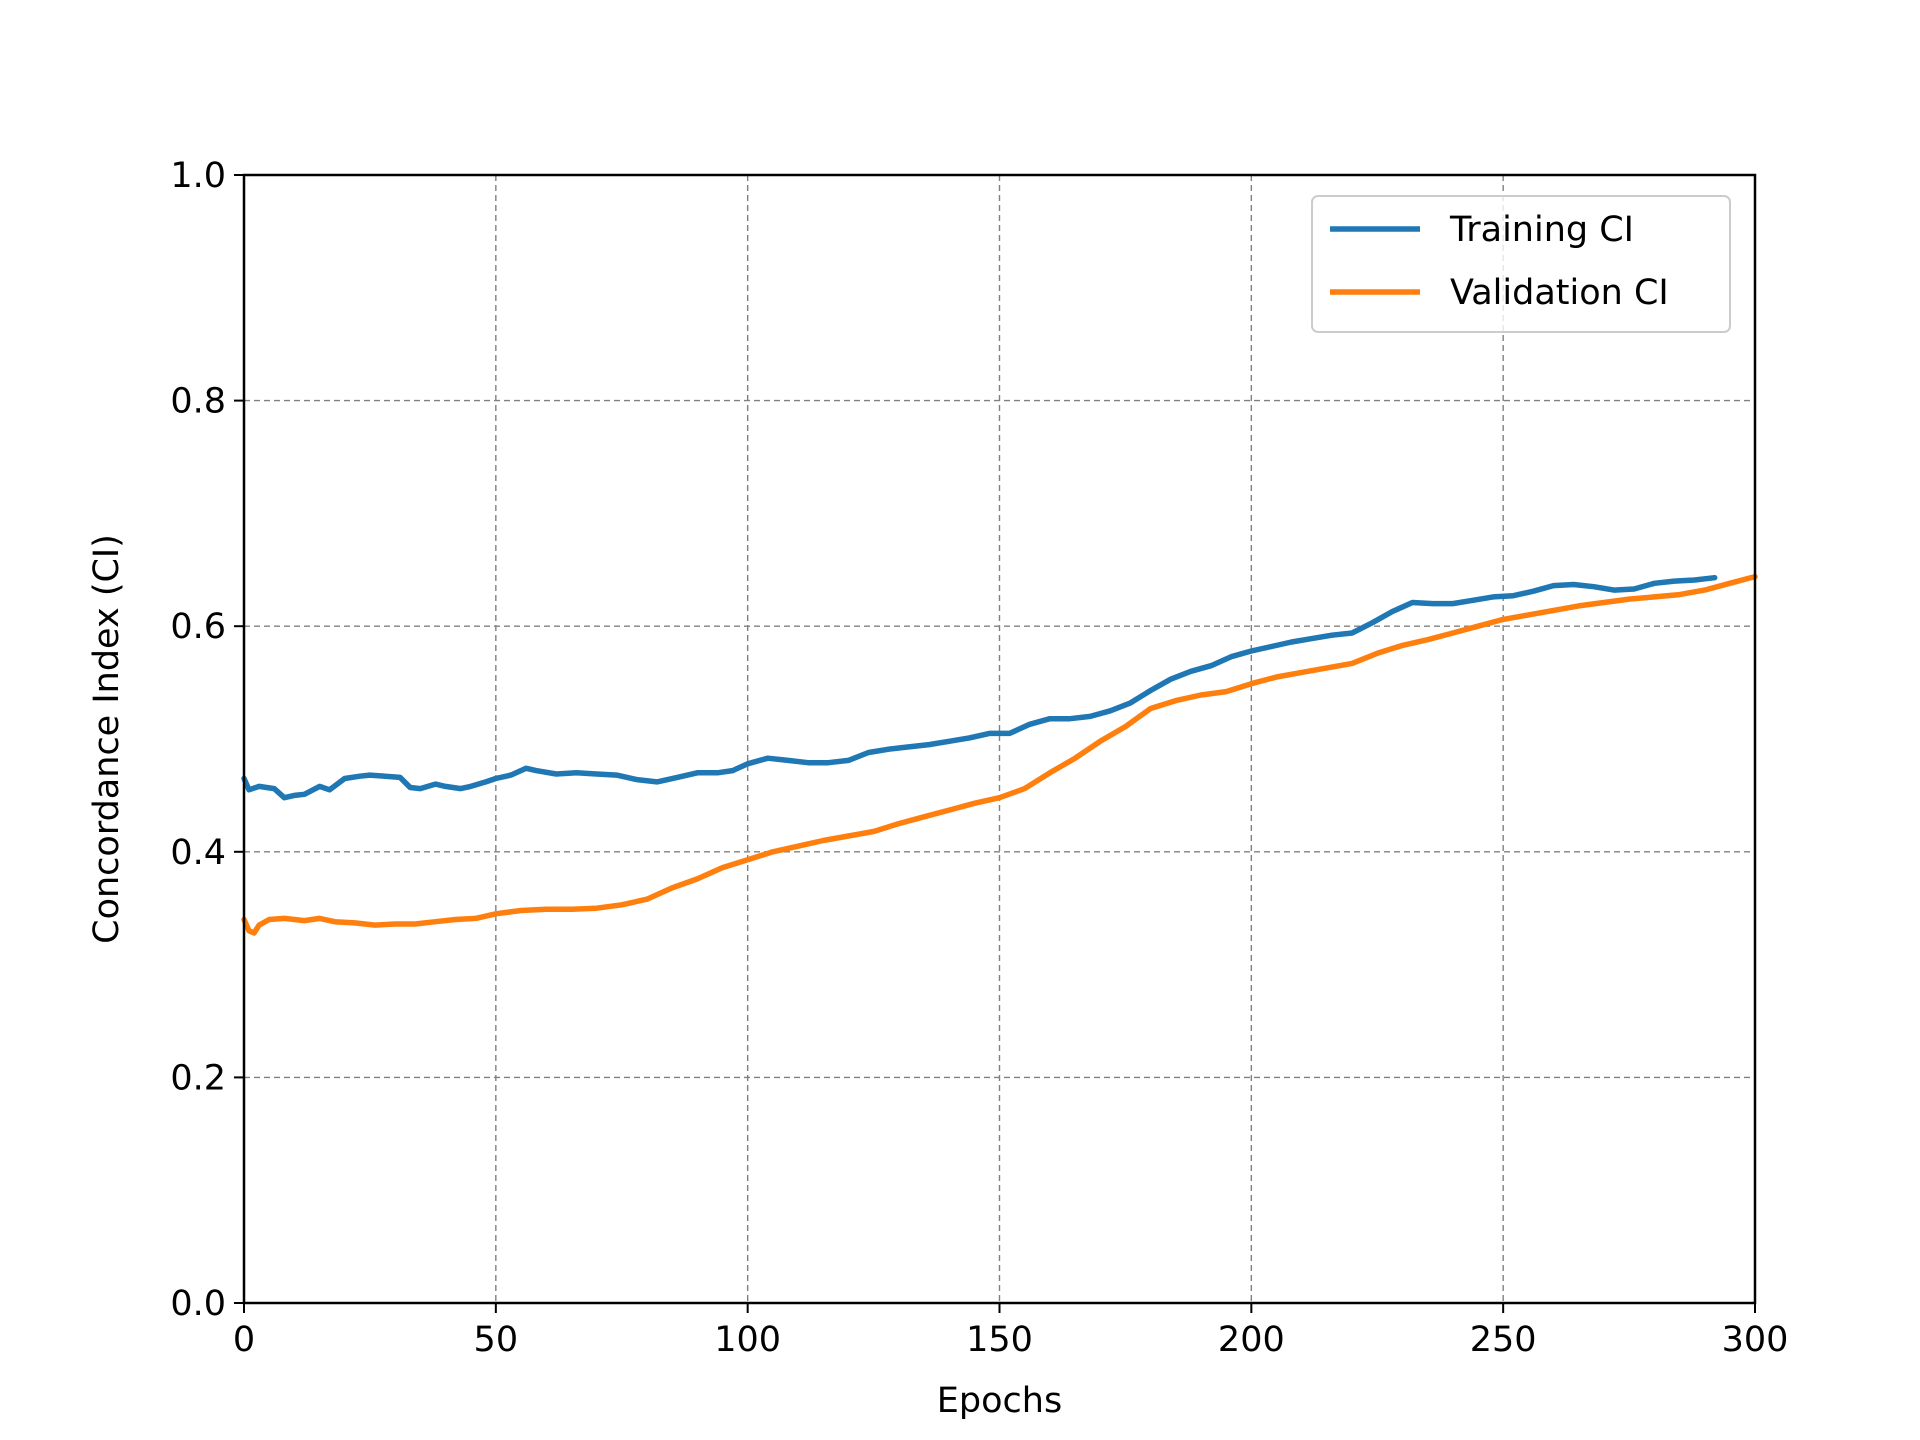 The image size is (1920, 1440). What do you see at coordinates (198, 176) in the screenshot?
I see `y-tick-label: 1.0` at bounding box center [198, 176].